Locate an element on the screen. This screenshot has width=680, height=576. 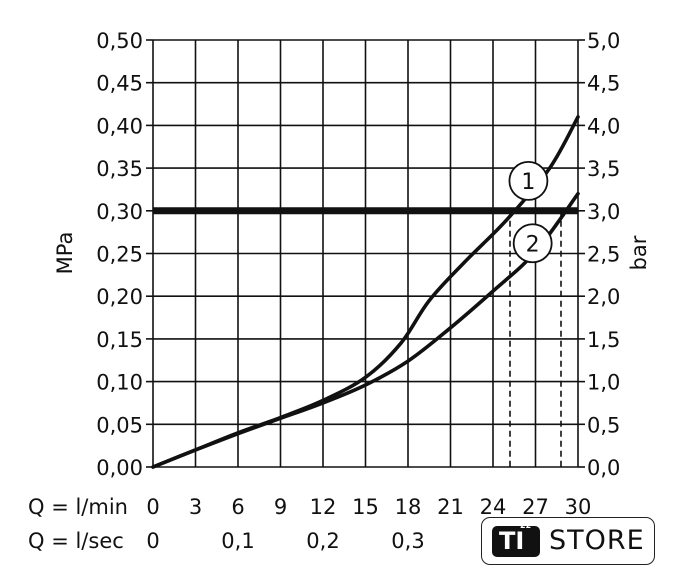
y-left-tick-label: 0,10 is located at coordinates (119, 383).